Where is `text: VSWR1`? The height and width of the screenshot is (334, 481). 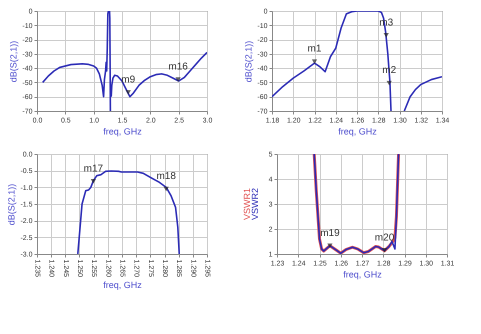
text: VSWR1 is located at coordinates (247, 204).